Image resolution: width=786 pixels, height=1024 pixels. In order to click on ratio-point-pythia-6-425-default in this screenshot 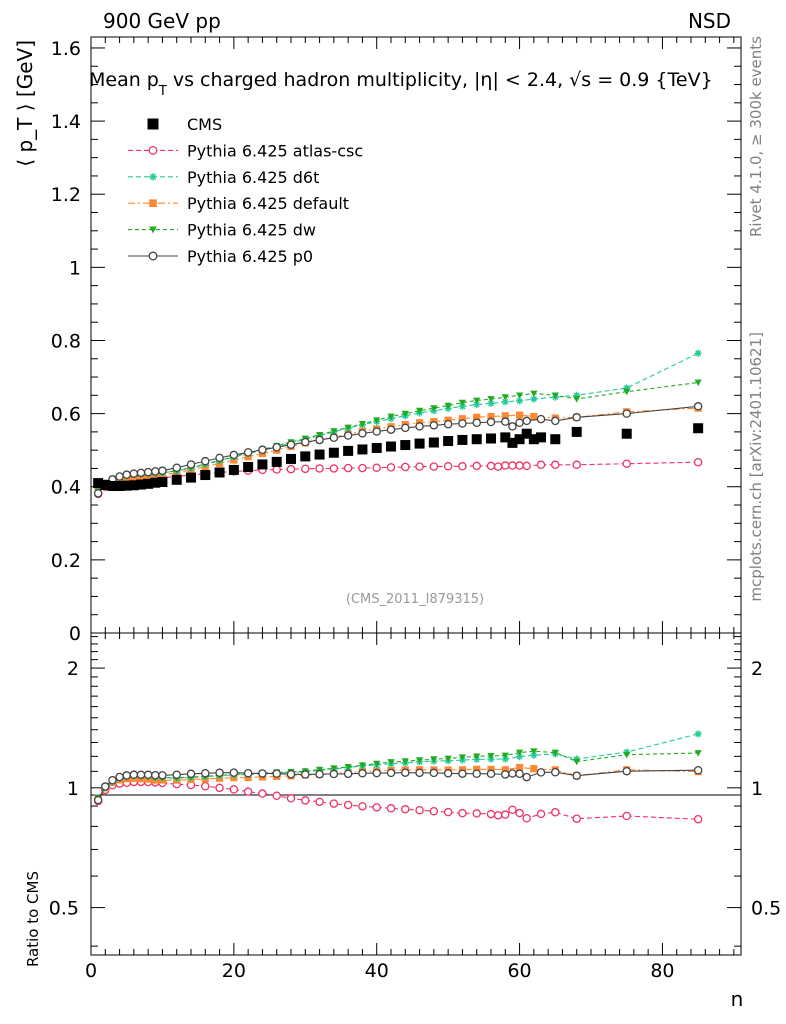, I will do `click(519, 767)`.